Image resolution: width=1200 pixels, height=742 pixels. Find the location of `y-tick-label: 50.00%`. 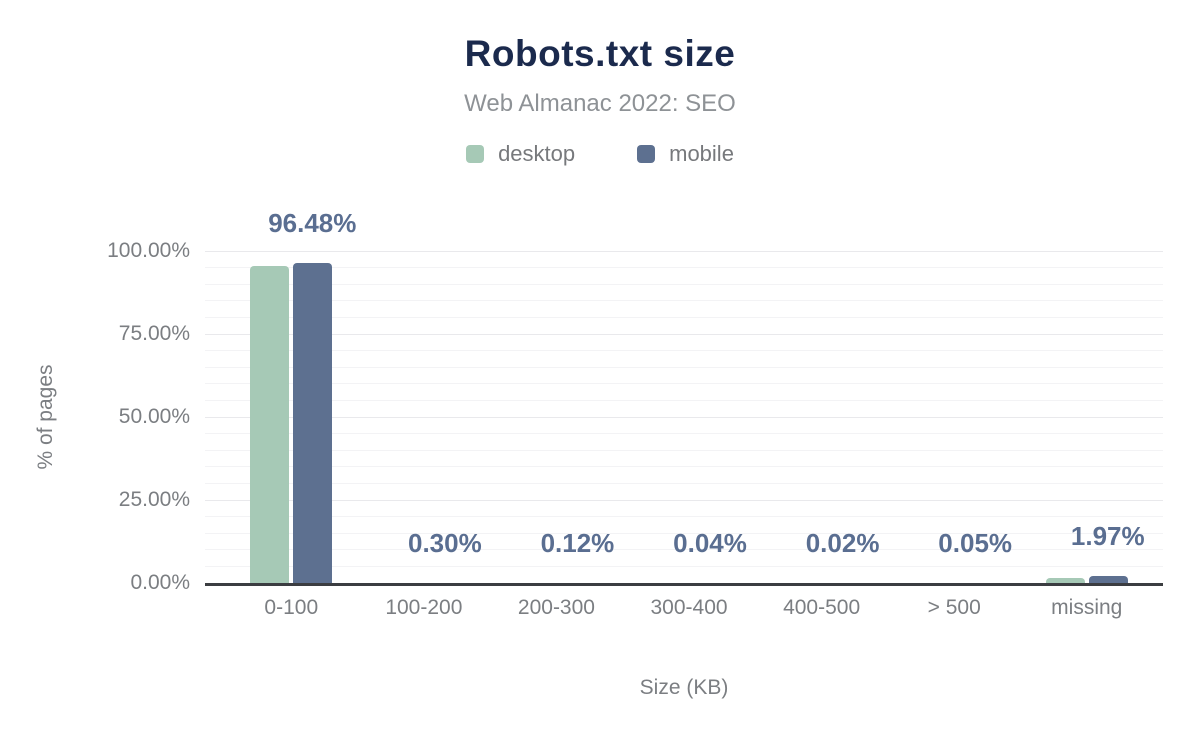

y-tick-label: 50.00% is located at coordinates (154, 416).